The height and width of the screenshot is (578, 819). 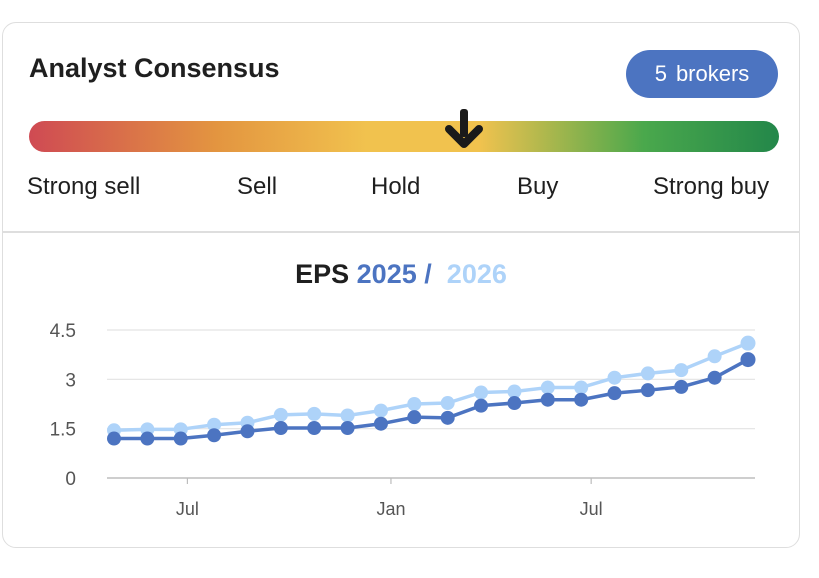 I want to click on brokers-label: brokers, so click(x=712, y=73).